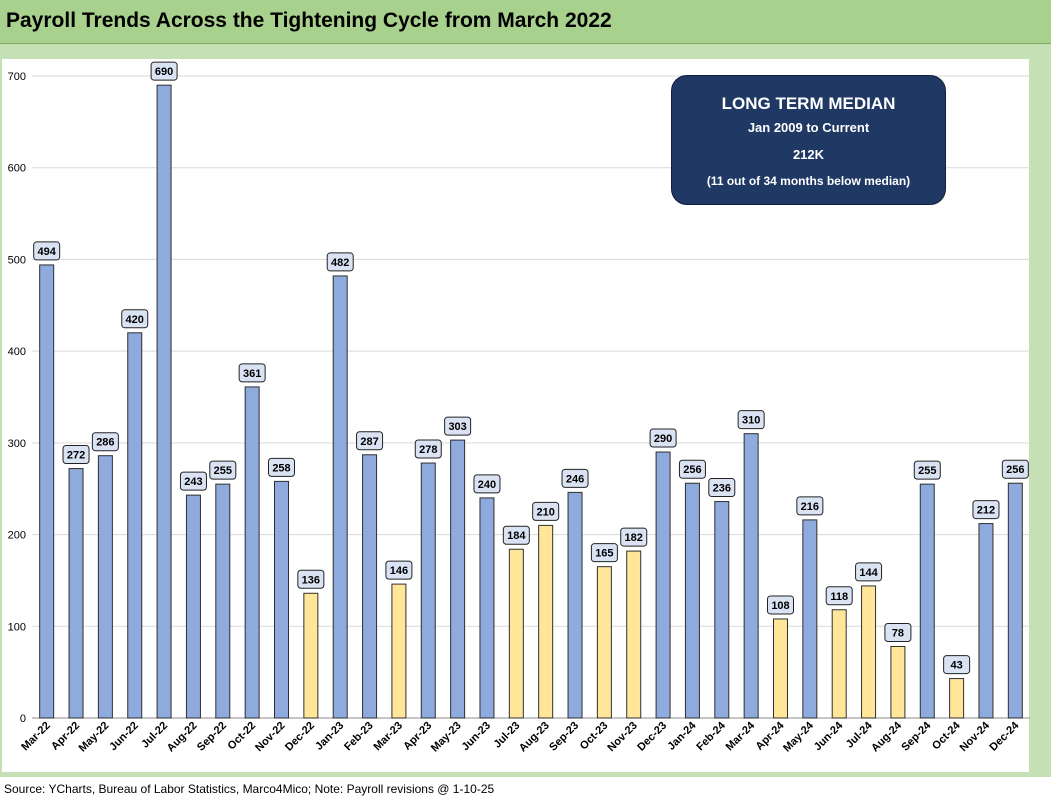 The image size is (1051, 805). I want to click on y-tick-label: 400, so click(17, 352).